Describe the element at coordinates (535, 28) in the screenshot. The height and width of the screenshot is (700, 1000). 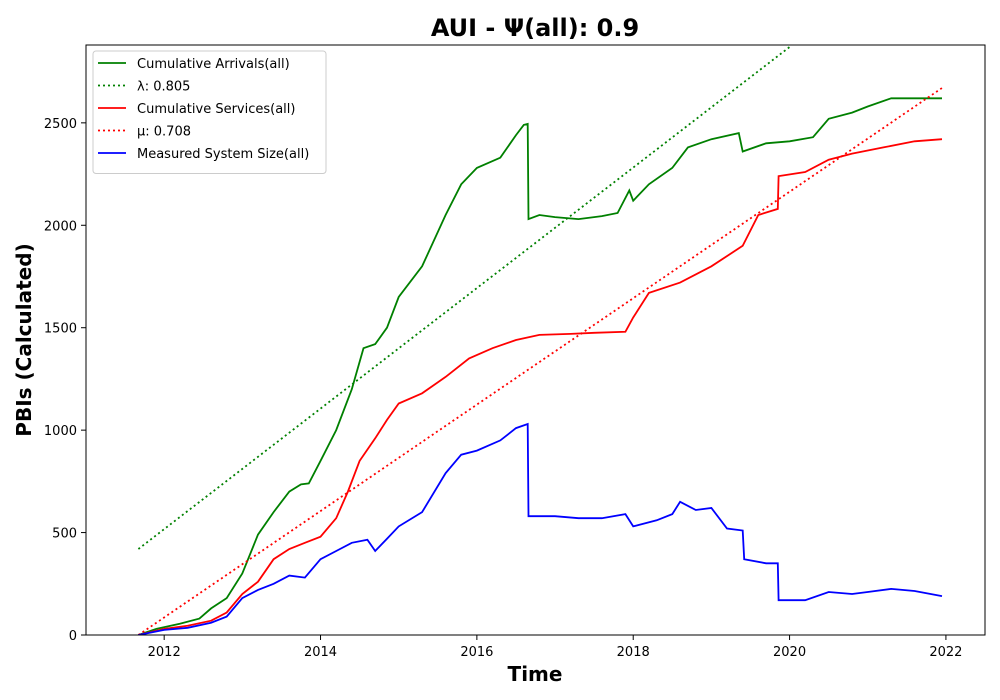
I see `chart-title: AUI - Ψ(all): 0.9` at that location.